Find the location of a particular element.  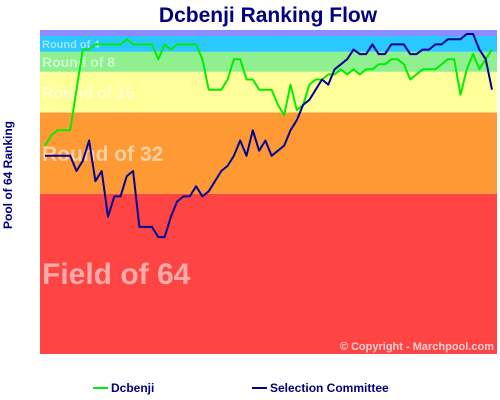

band-label-round-of-8: Round of 8 is located at coordinates (78, 62).